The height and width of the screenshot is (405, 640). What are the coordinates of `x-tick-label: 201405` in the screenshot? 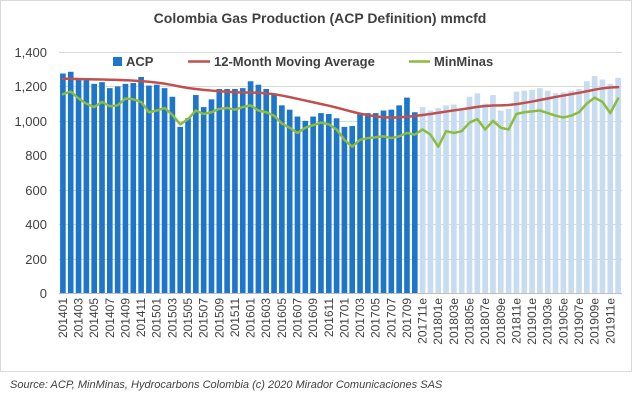 It's located at (94, 318).